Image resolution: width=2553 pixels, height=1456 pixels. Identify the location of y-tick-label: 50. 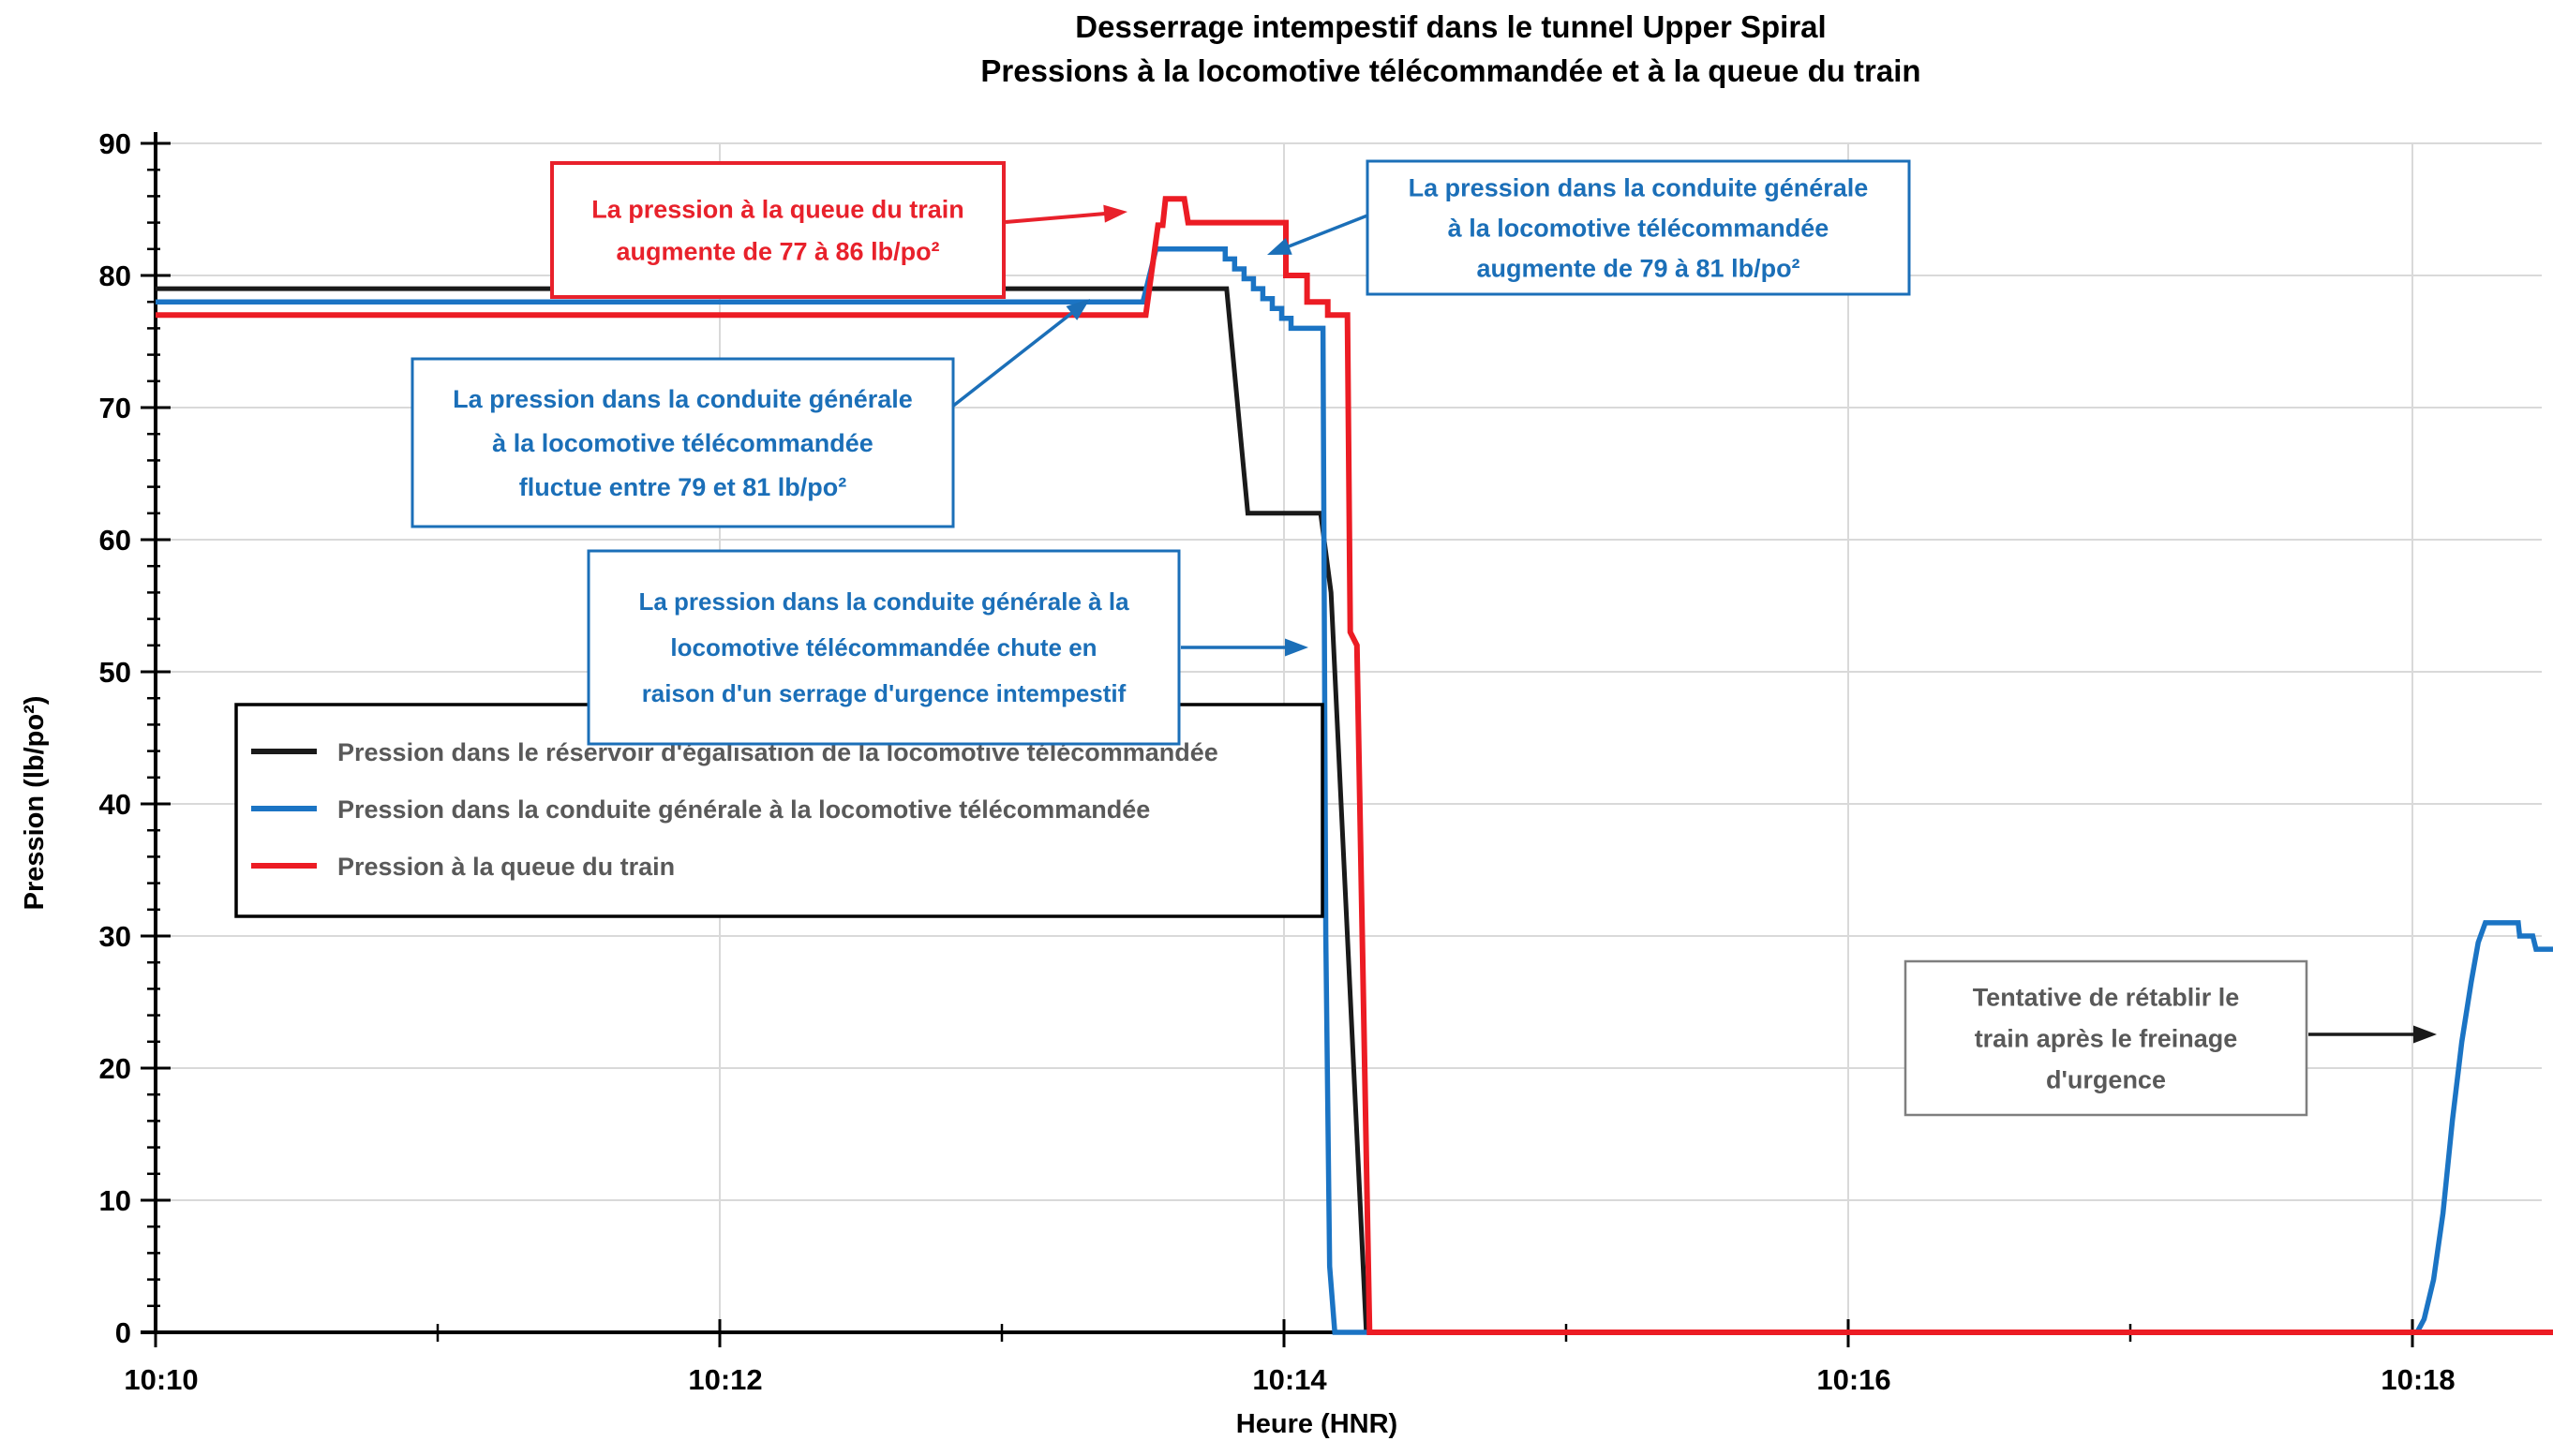
(115, 672).